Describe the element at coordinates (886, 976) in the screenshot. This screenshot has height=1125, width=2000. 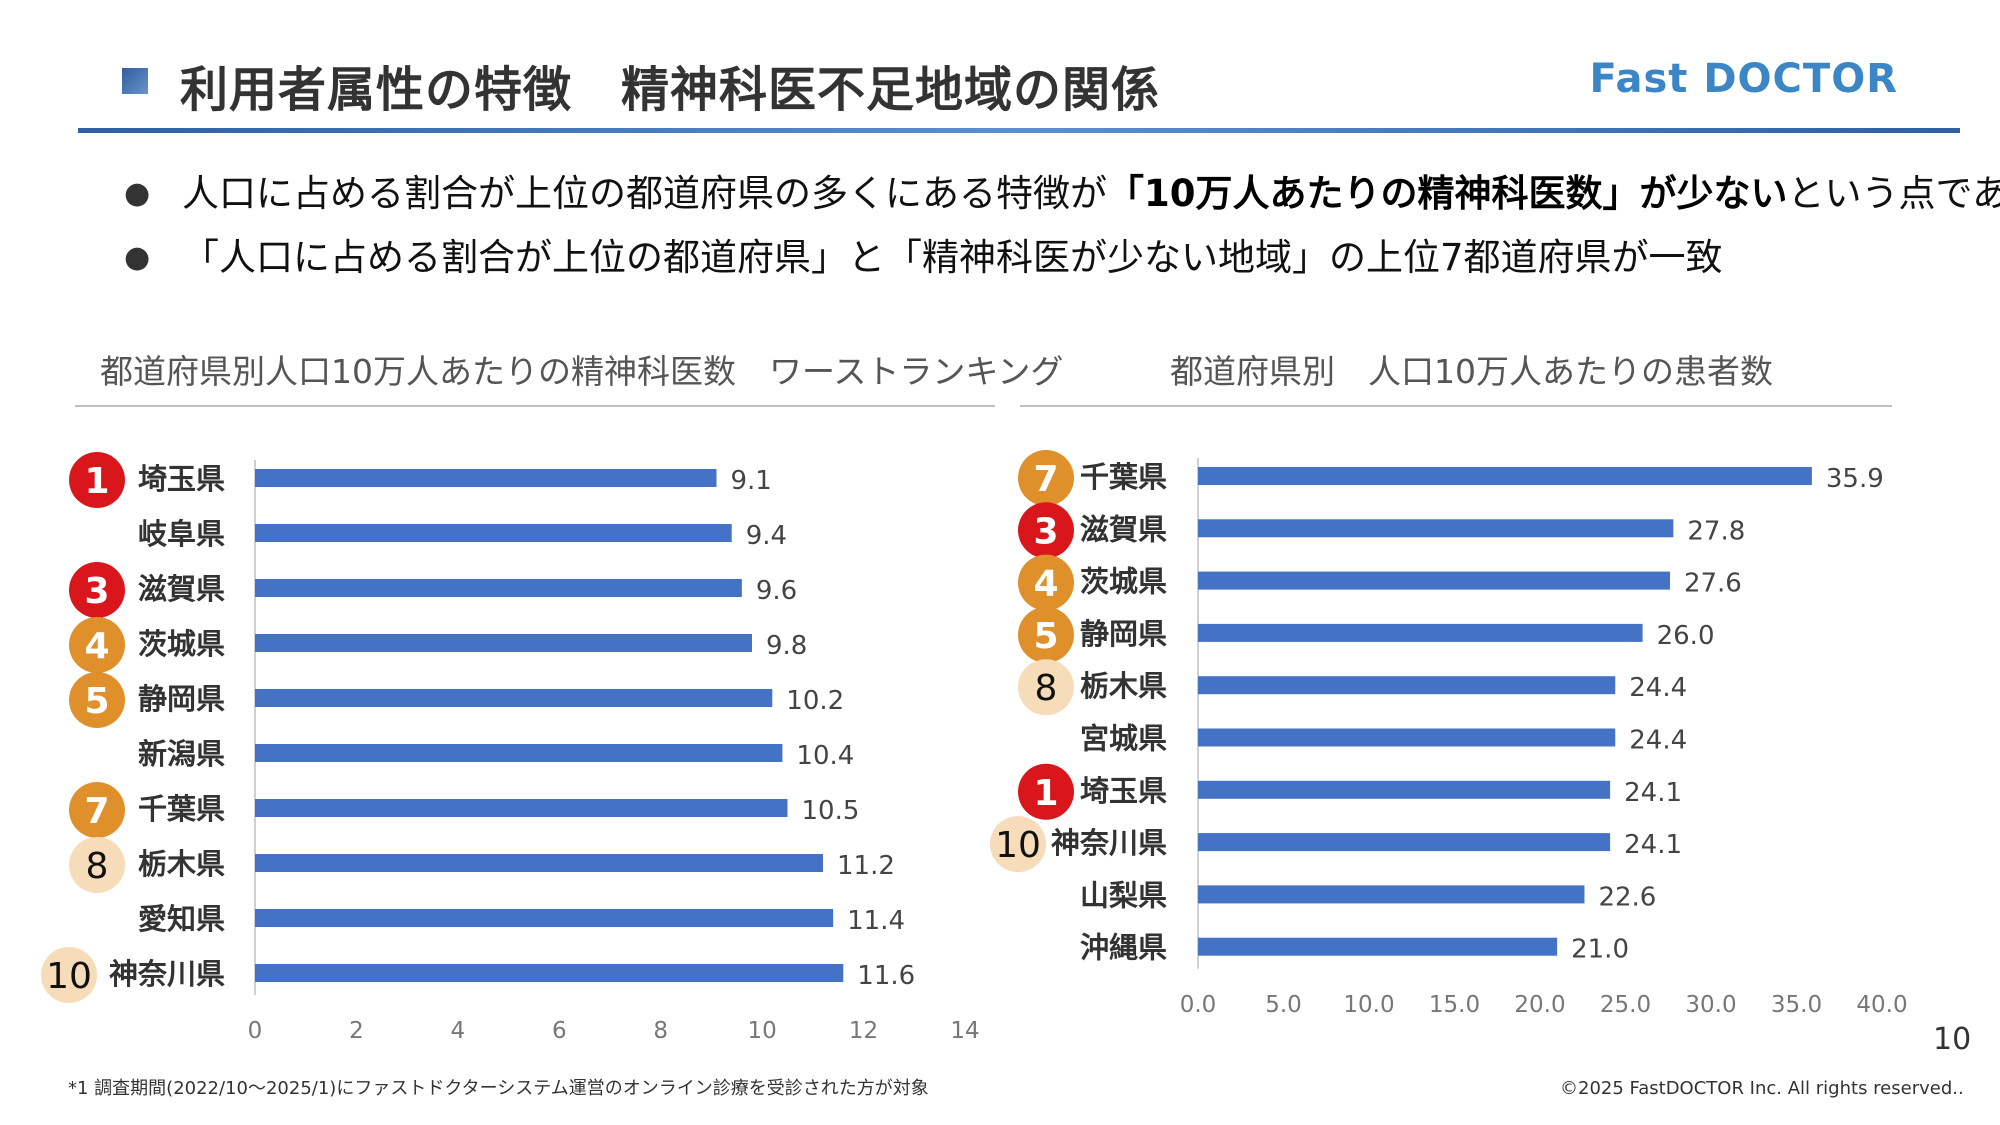
I see `data-label: 11.6` at that location.